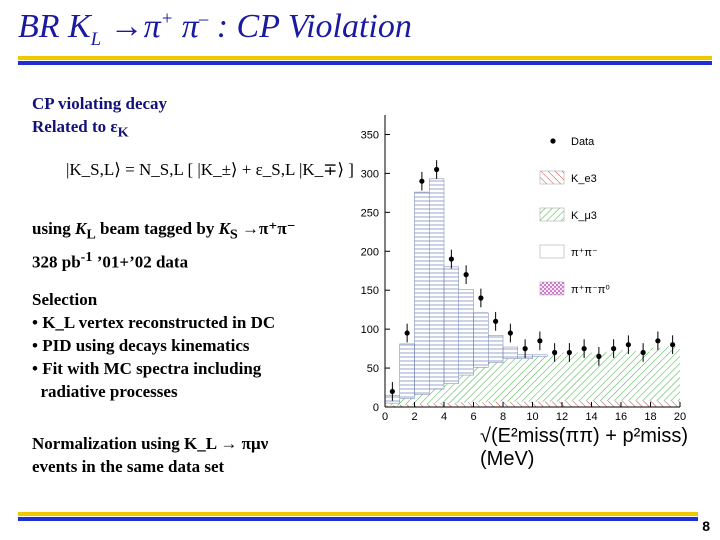 This screenshot has height=540, width=720. What do you see at coordinates (562, 417) in the screenshot?
I see `x-tick-label: 12` at bounding box center [562, 417].